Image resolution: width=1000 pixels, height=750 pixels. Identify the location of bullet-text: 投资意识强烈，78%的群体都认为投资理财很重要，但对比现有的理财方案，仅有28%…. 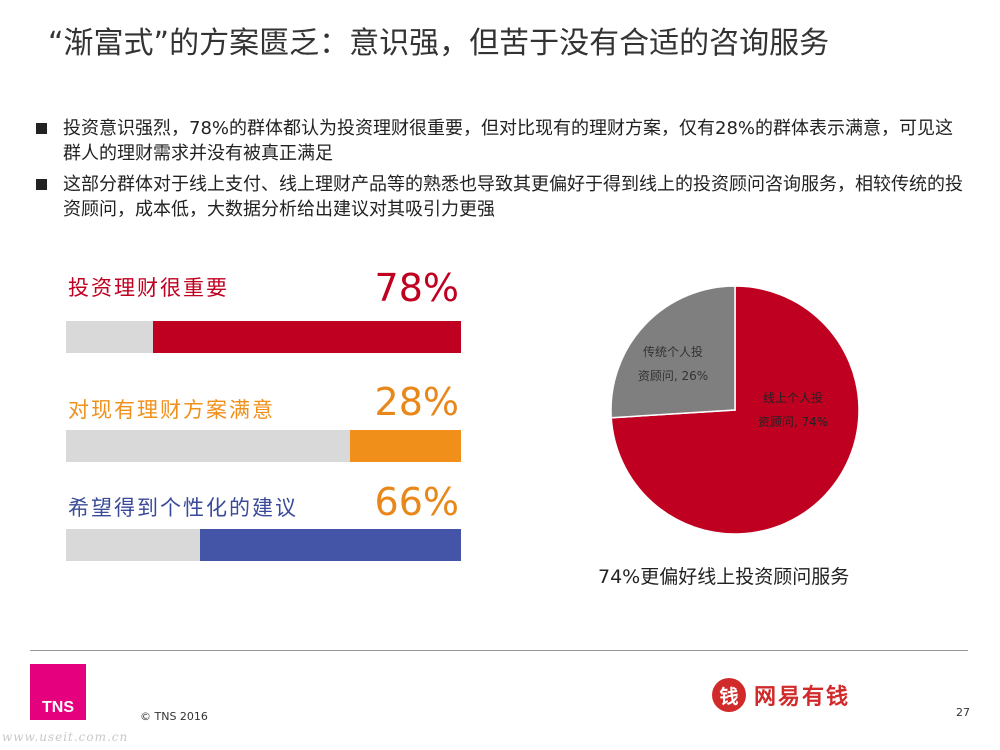
(508, 141).